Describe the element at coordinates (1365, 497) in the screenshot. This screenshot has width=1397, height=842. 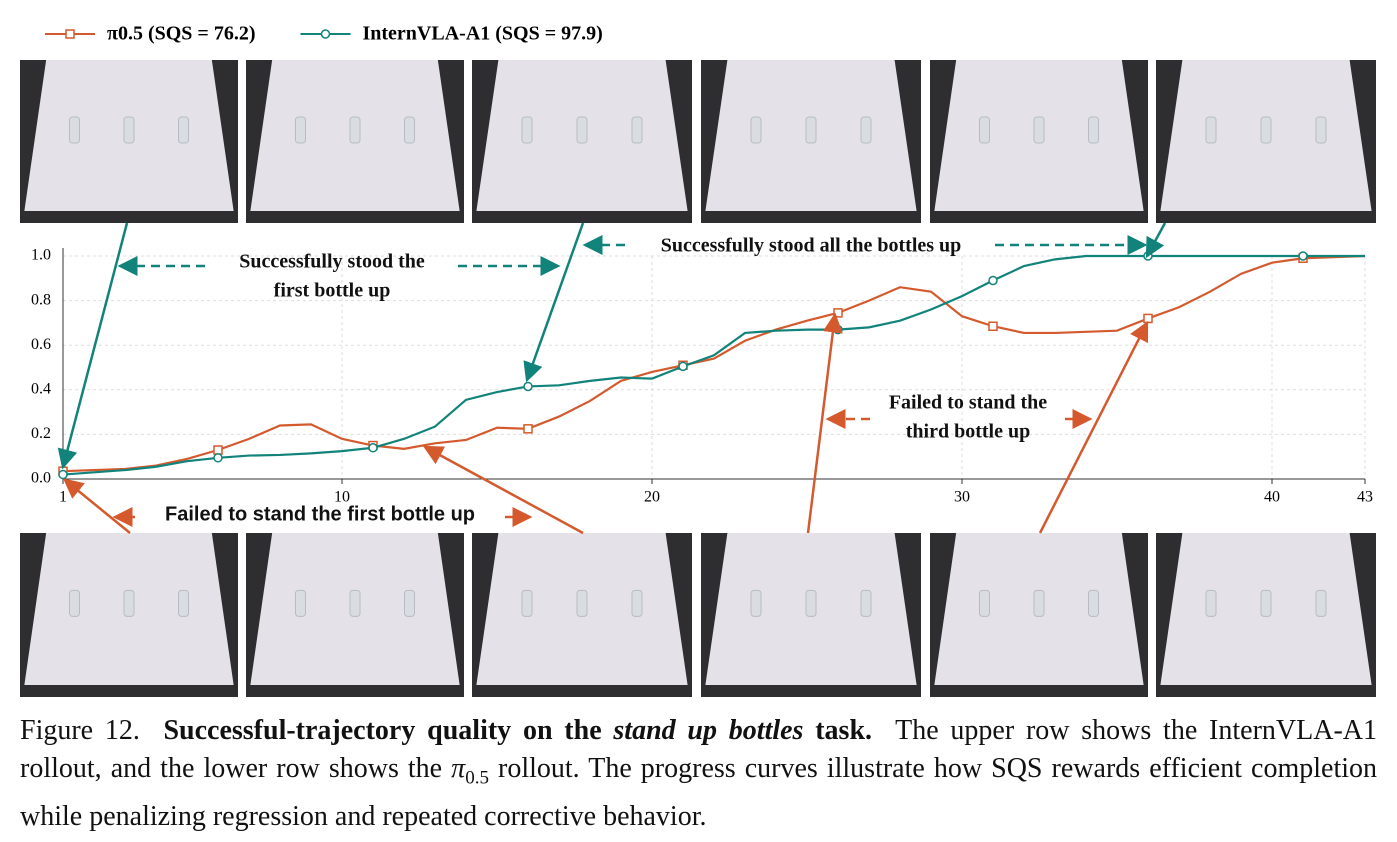
I see `x-tick-label: 43` at that location.